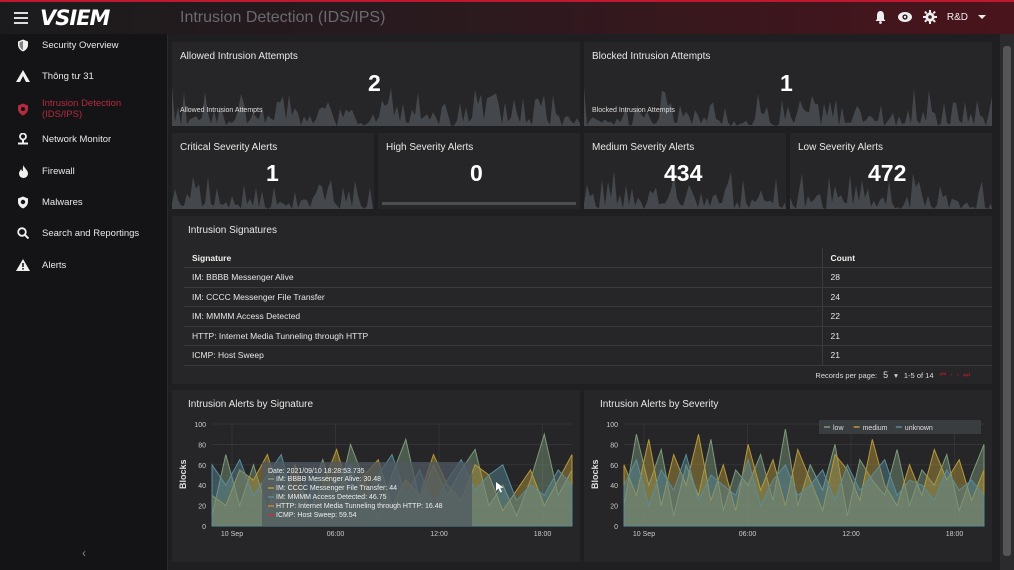  What do you see at coordinates (229, 147) in the screenshot?
I see `kpi-title: Critical Severity Alerts` at bounding box center [229, 147].